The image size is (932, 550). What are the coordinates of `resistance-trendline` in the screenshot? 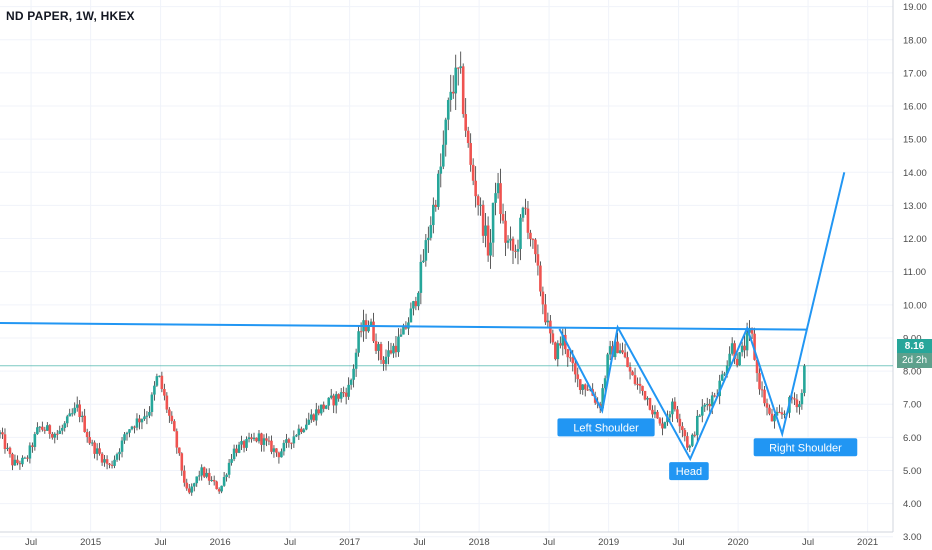 It's located at (403, 326).